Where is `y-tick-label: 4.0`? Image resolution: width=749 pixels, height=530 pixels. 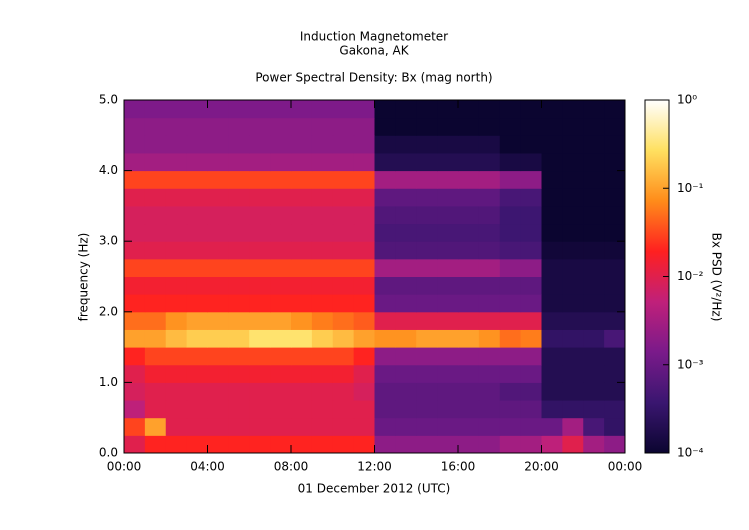
y-tick-label: 4.0 is located at coordinates (108, 170).